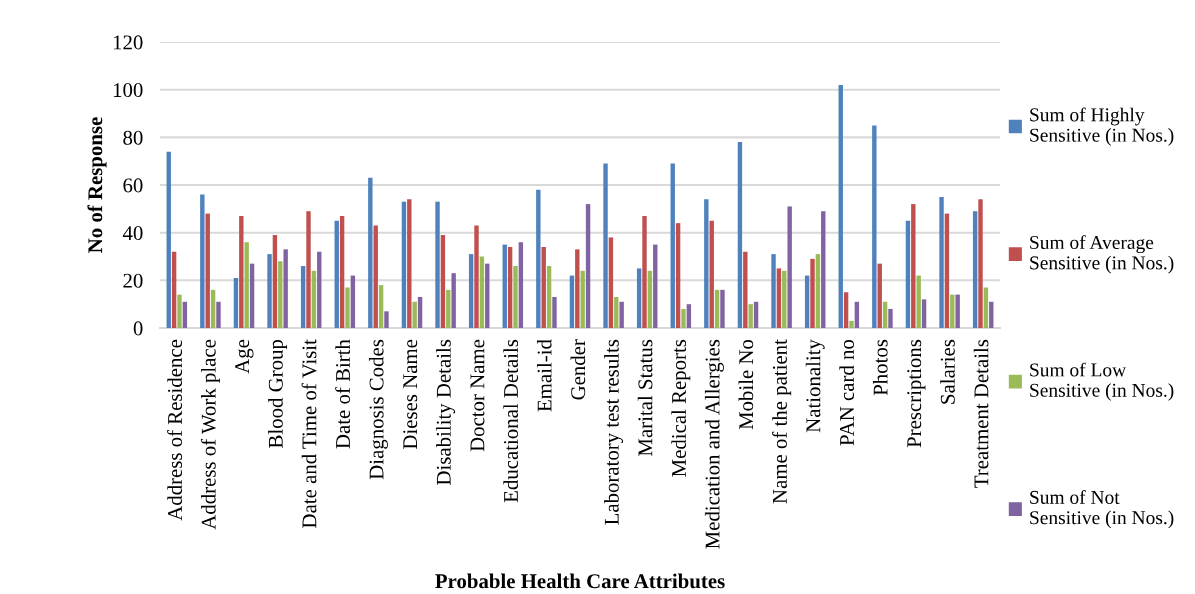 The height and width of the screenshot is (594, 1195). I want to click on x-tick-label: Dieses Name, so click(410, 394).